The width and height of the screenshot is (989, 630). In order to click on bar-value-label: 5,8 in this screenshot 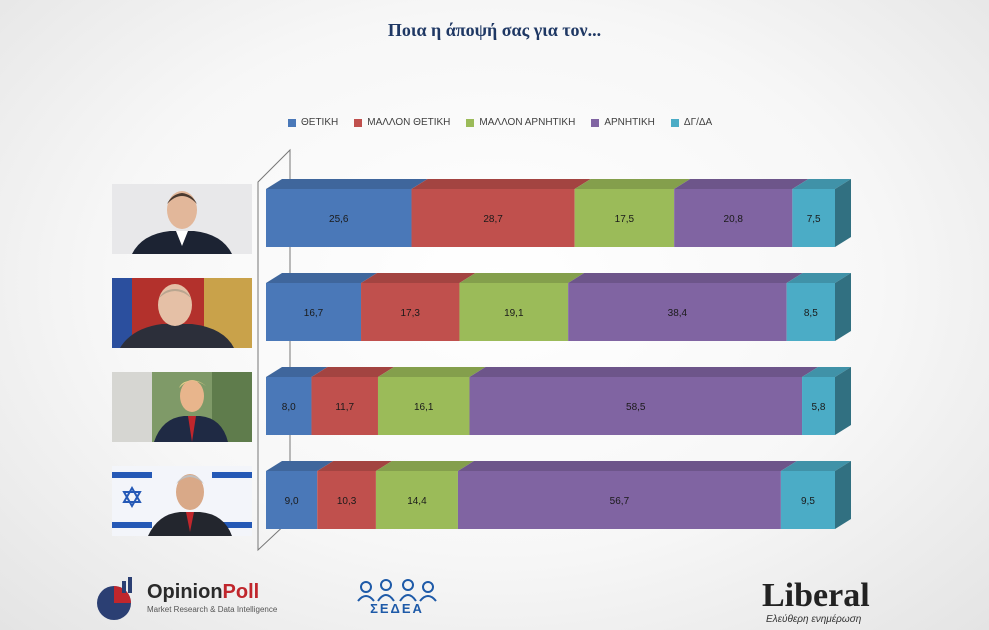, I will do `click(819, 407)`.